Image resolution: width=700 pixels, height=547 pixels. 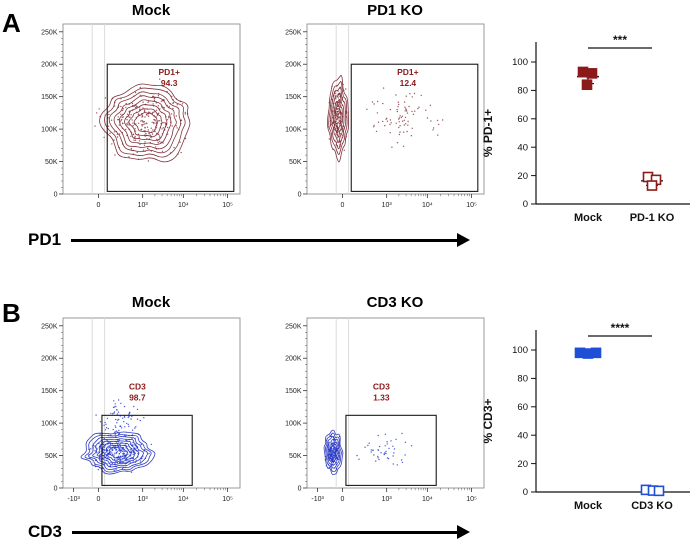 What do you see at coordinates (395, 10) in the screenshot?
I see `flow-plot-title-a-ko: PD1 KO` at bounding box center [395, 10].